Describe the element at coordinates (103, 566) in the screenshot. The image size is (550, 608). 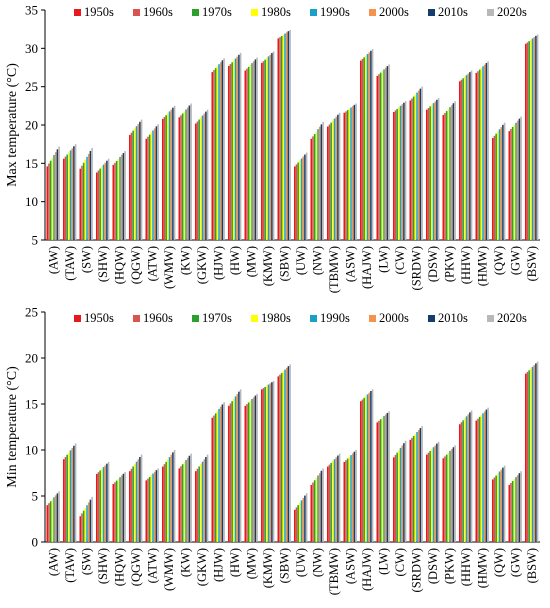
I see `x-tick-label: (SHW)` at that location.